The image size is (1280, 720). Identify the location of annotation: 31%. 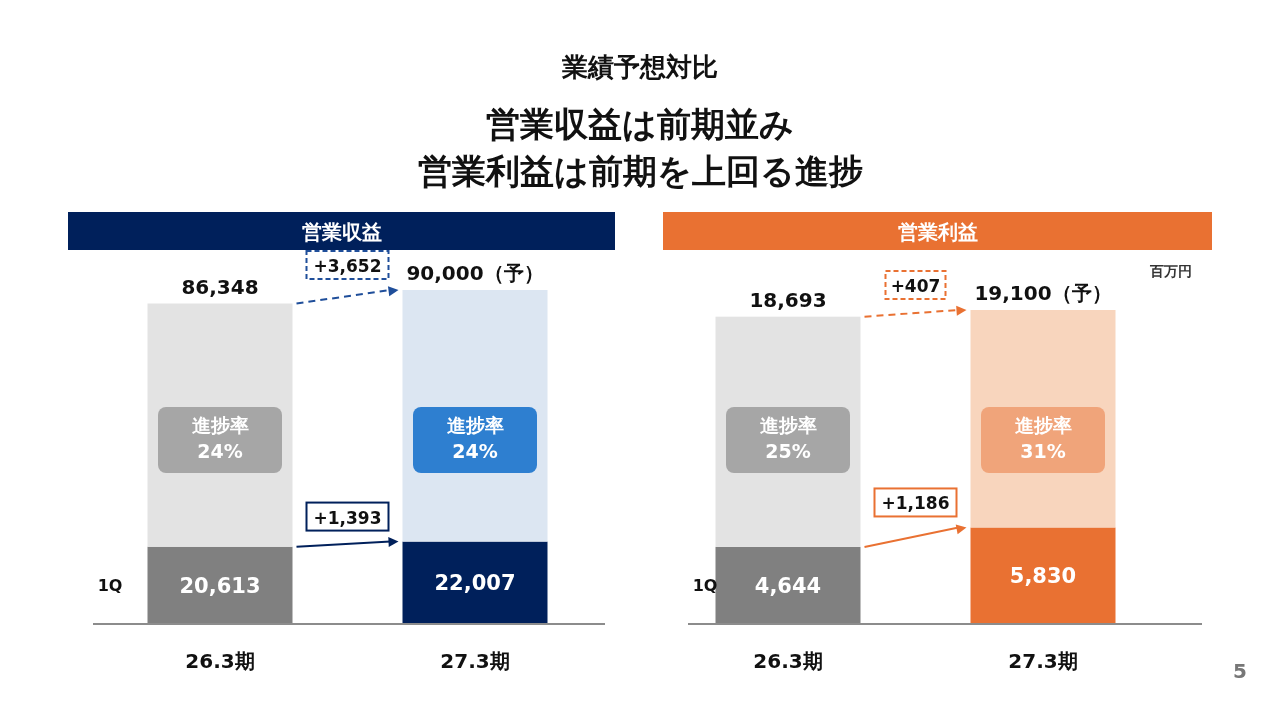
(1043, 451).